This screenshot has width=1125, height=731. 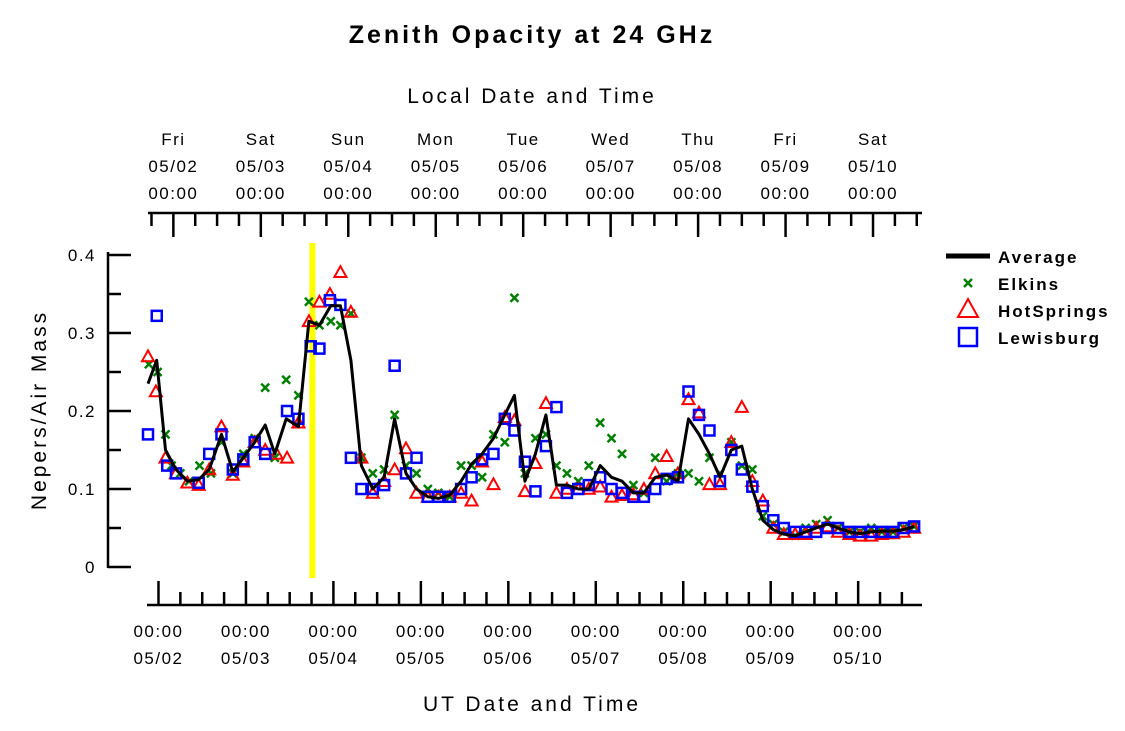 I want to click on legend-label: HotSprings, so click(x=1054, y=311).